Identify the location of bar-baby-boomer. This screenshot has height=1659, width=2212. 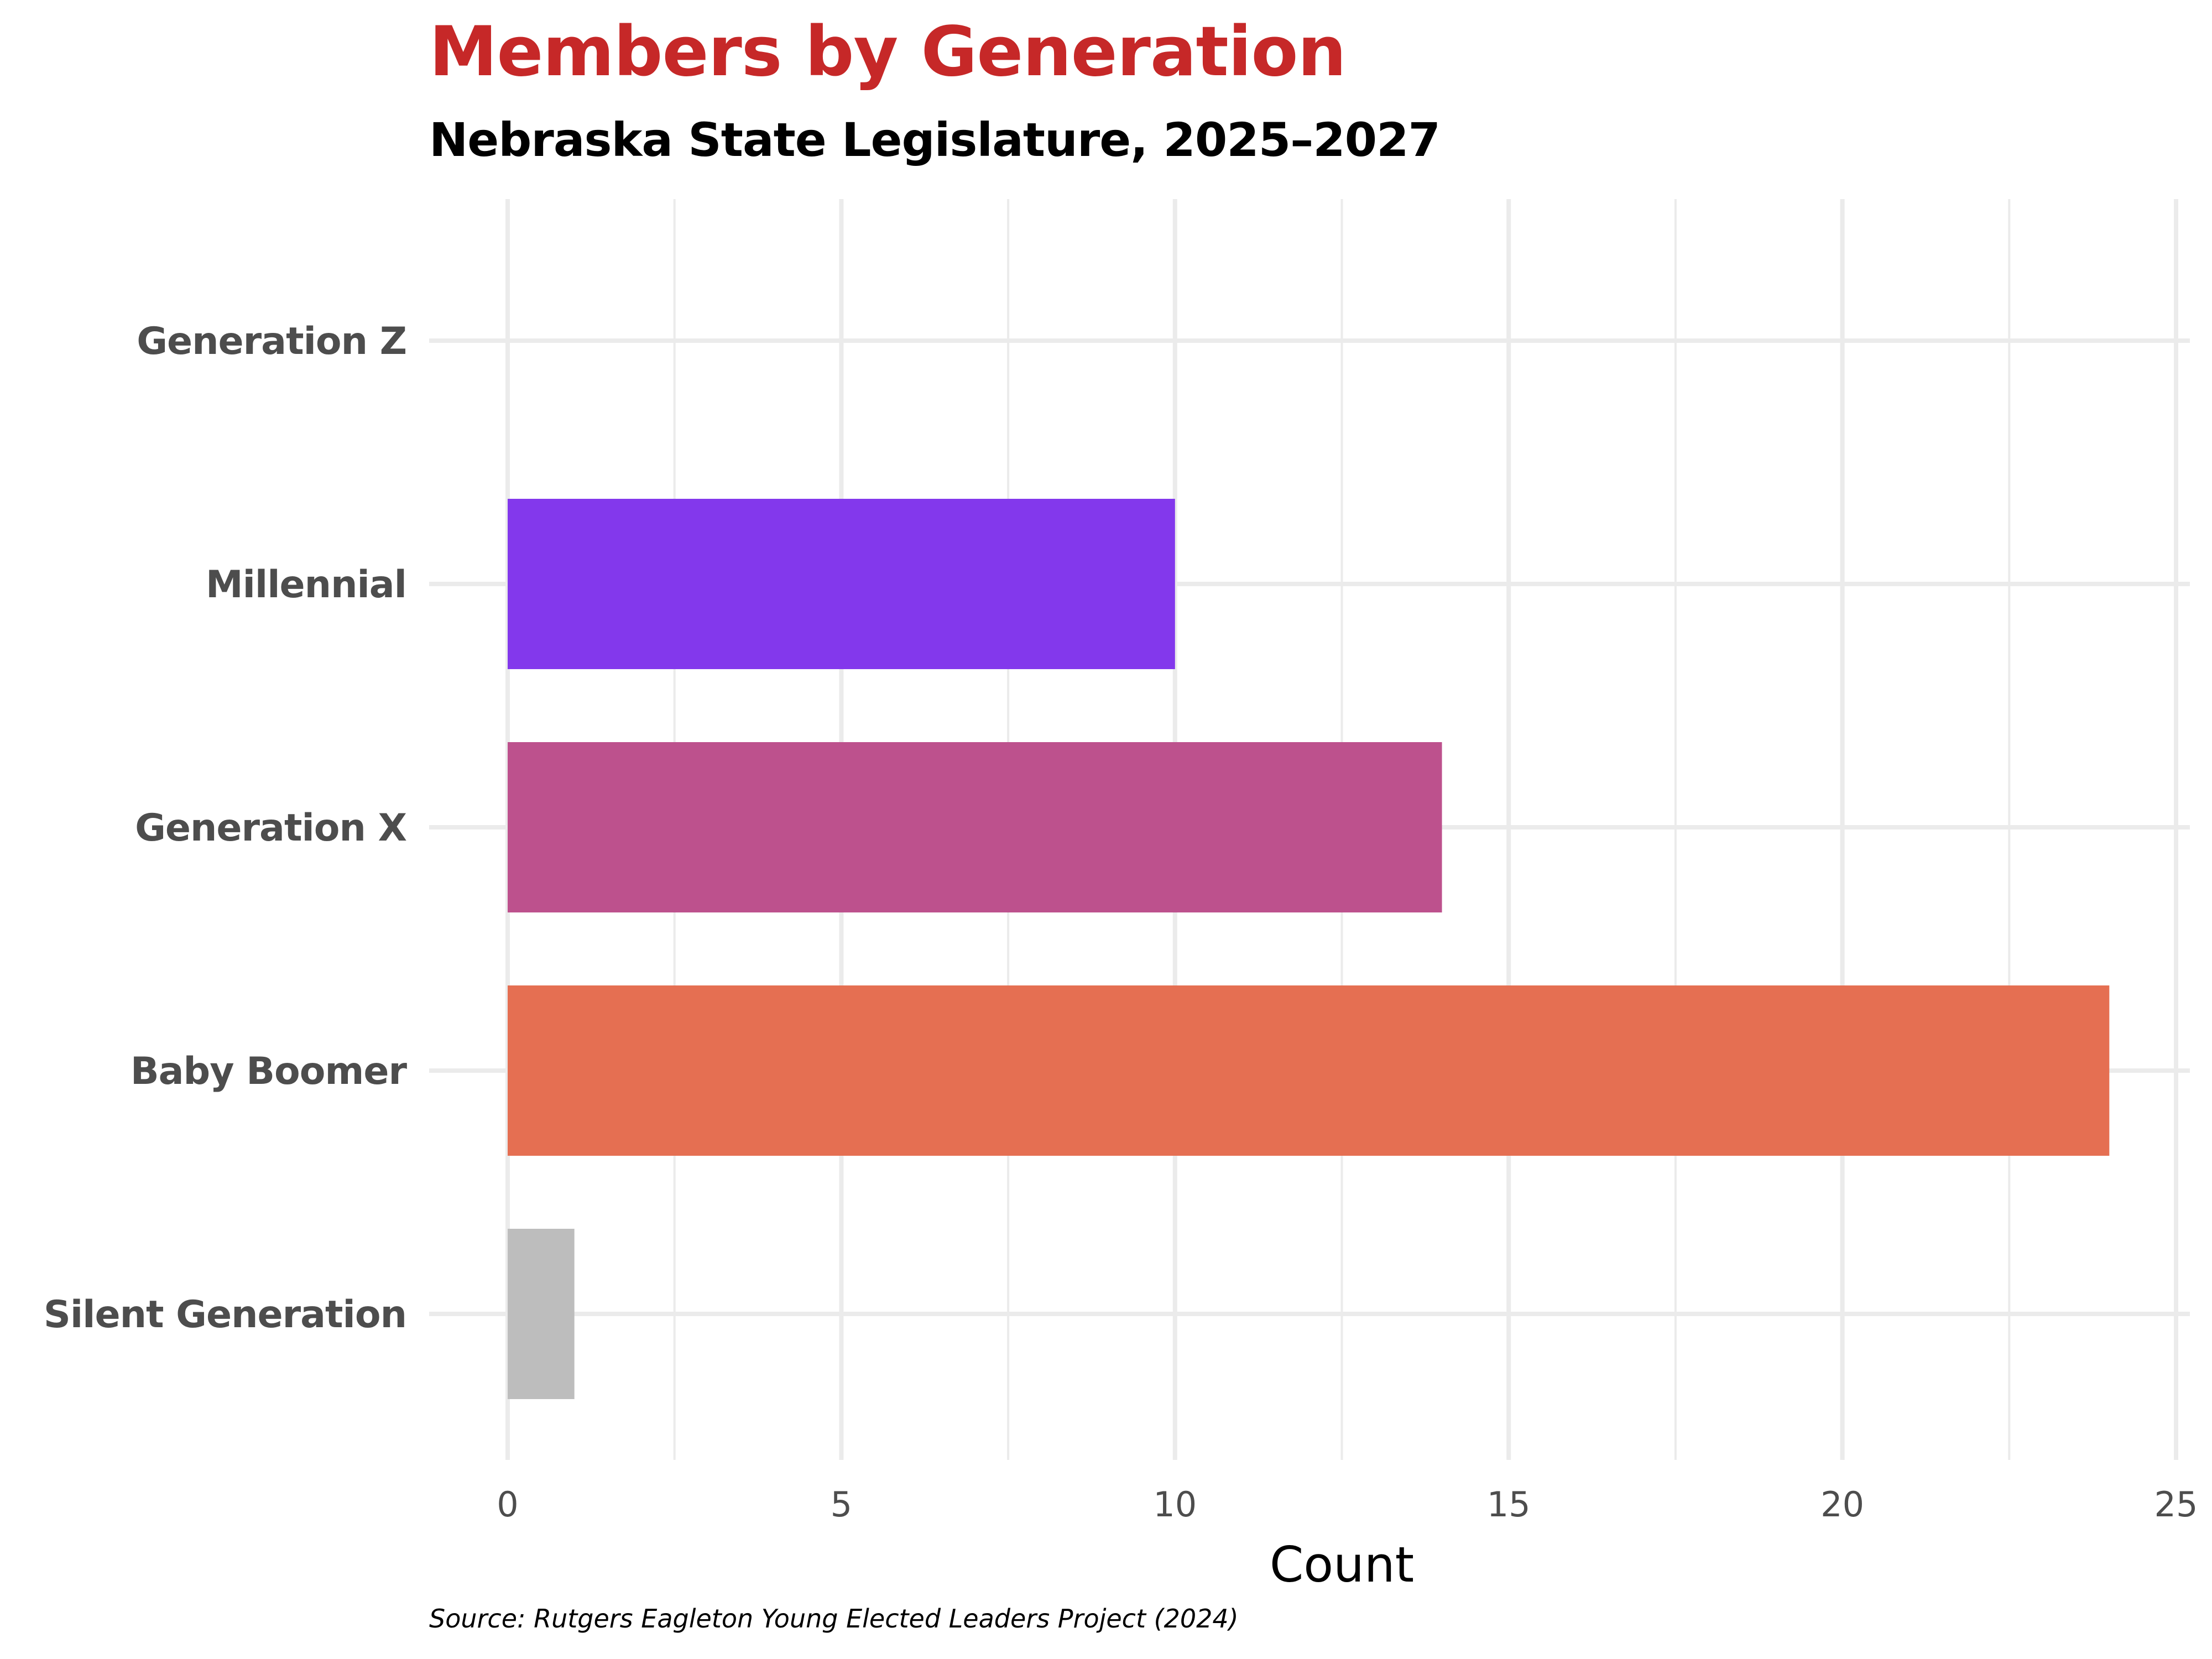
(1309, 1071).